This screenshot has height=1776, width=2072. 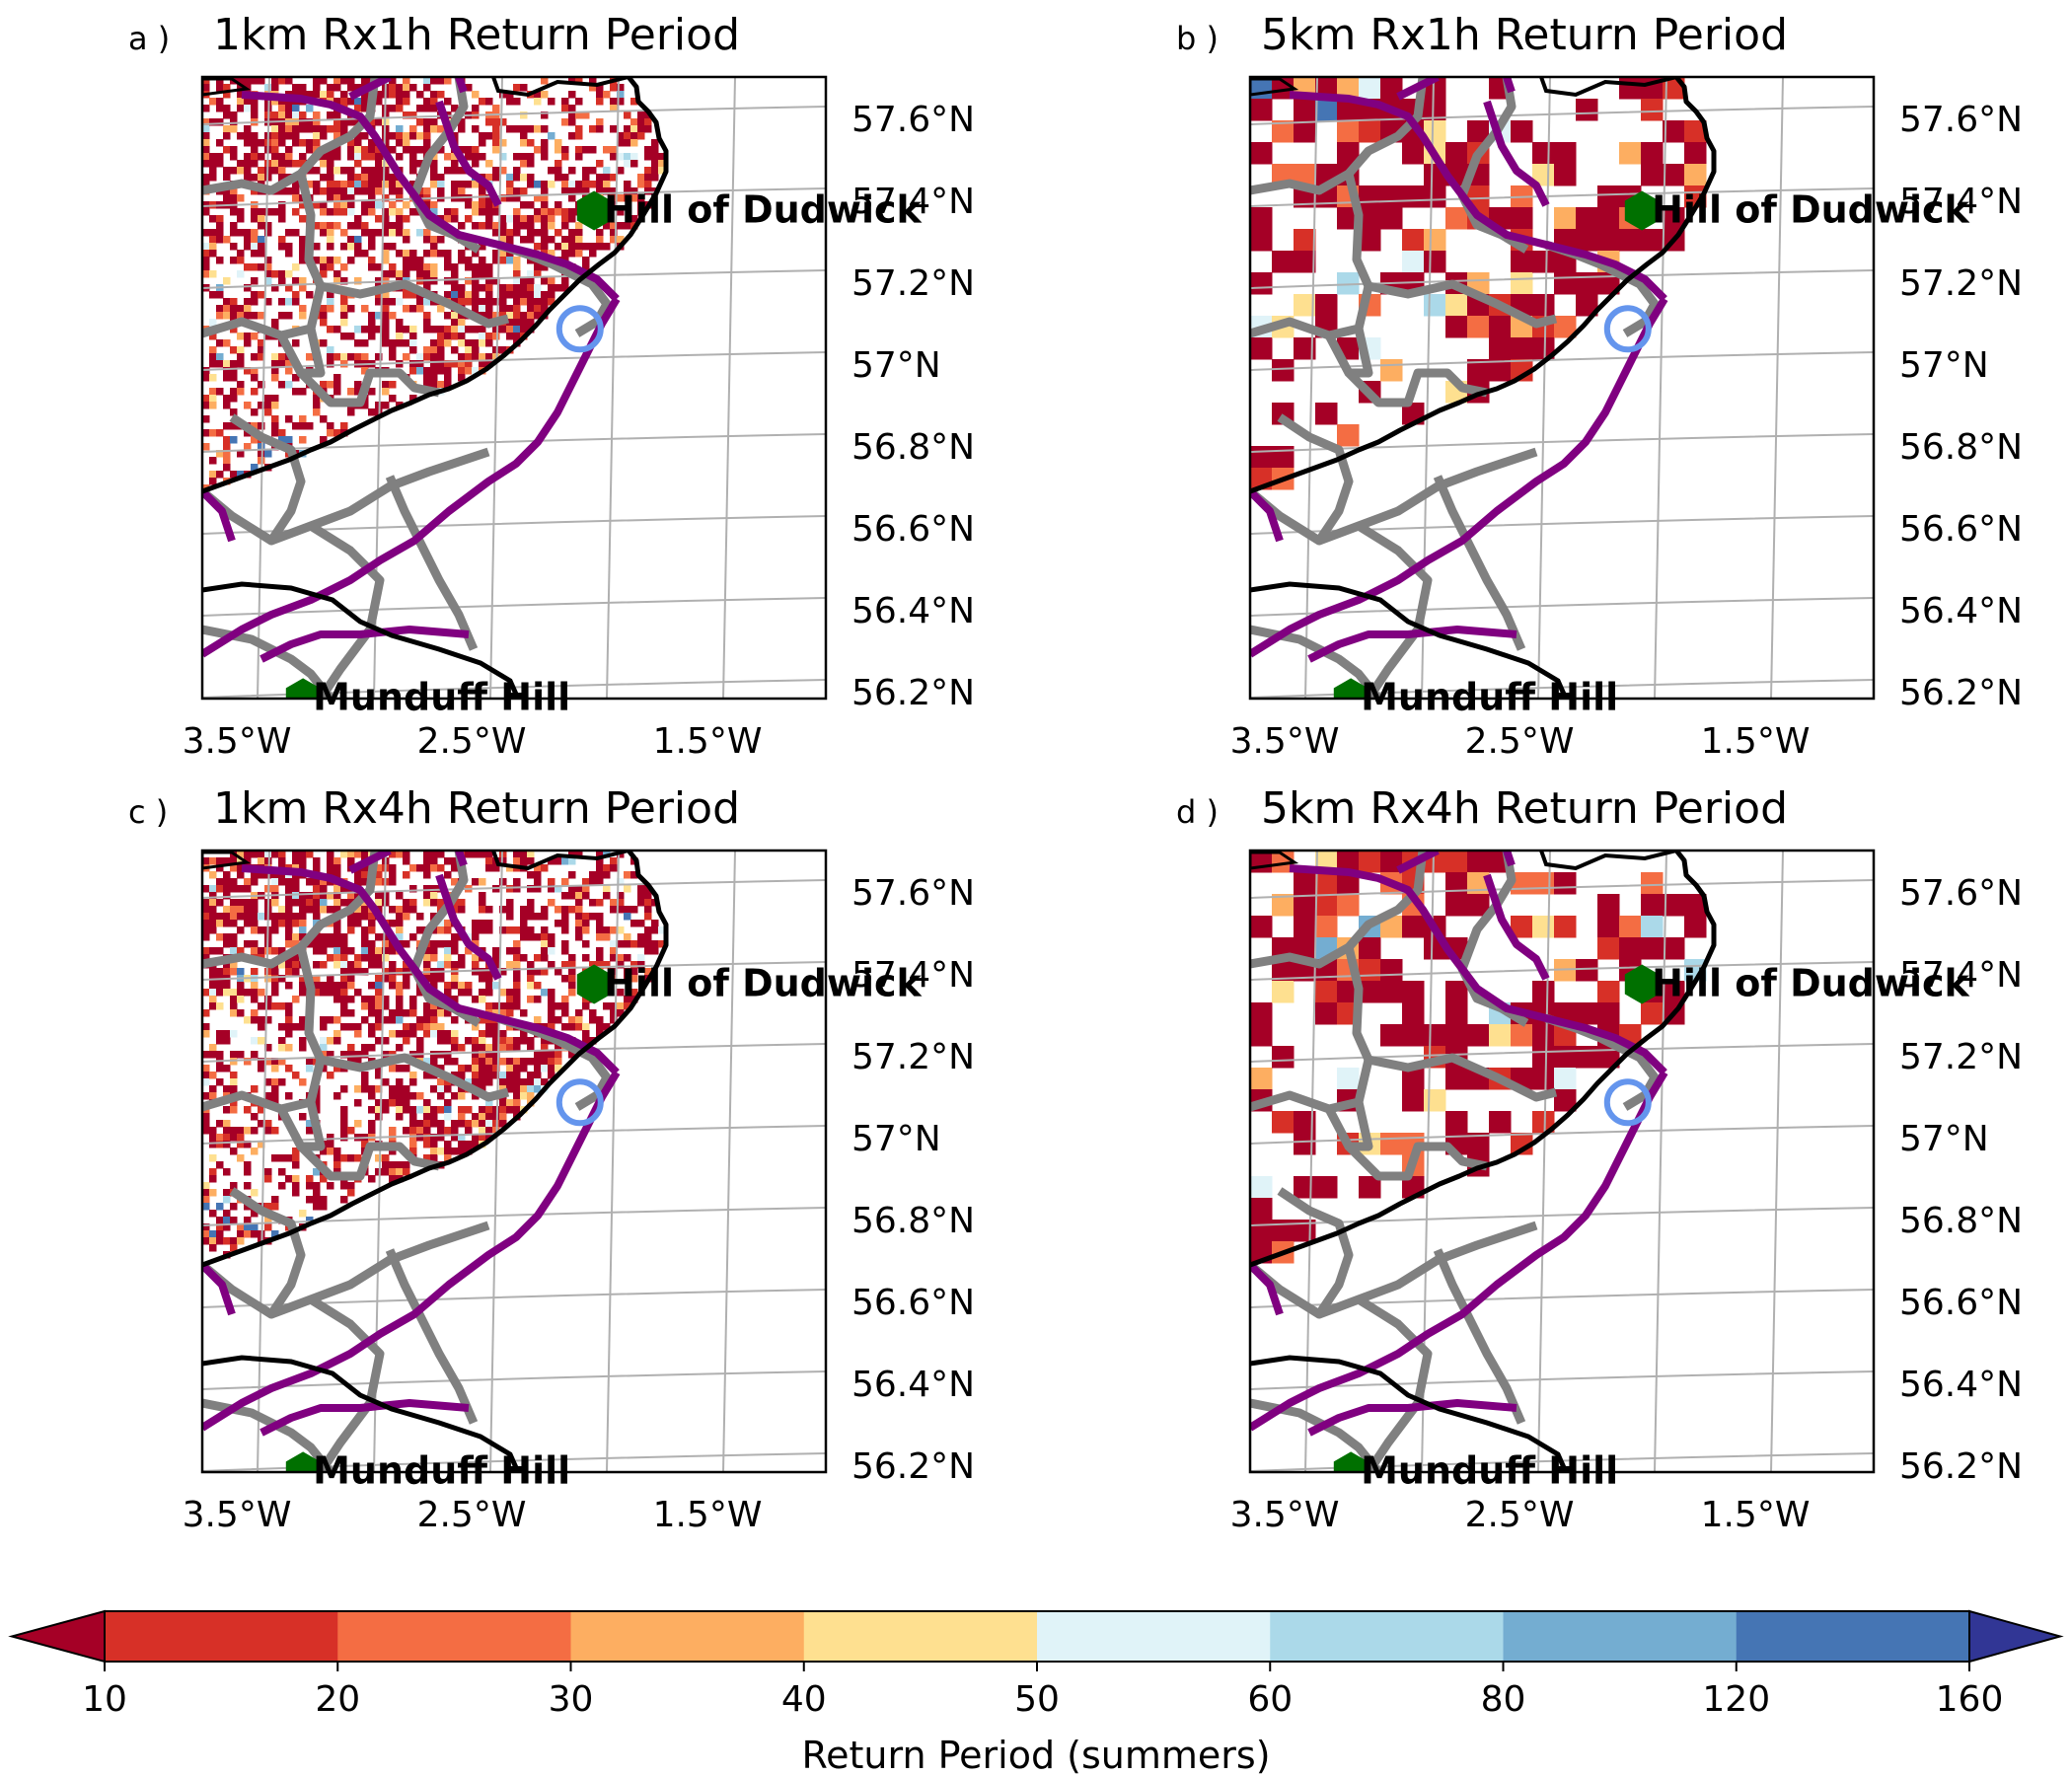 I want to click on lat-tick-label: 56.8°N, so click(x=1961, y=448).